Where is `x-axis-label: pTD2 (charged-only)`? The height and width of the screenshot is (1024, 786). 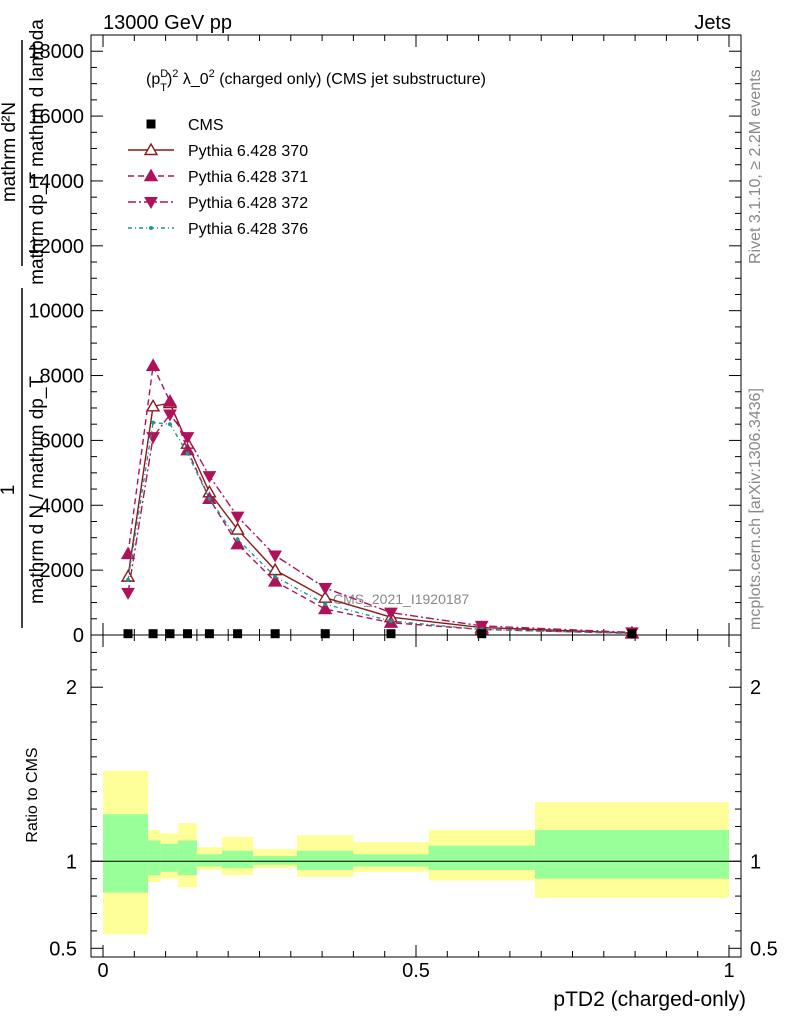
x-axis-label: pTD2 (charged-only) is located at coordinates (649, 999).